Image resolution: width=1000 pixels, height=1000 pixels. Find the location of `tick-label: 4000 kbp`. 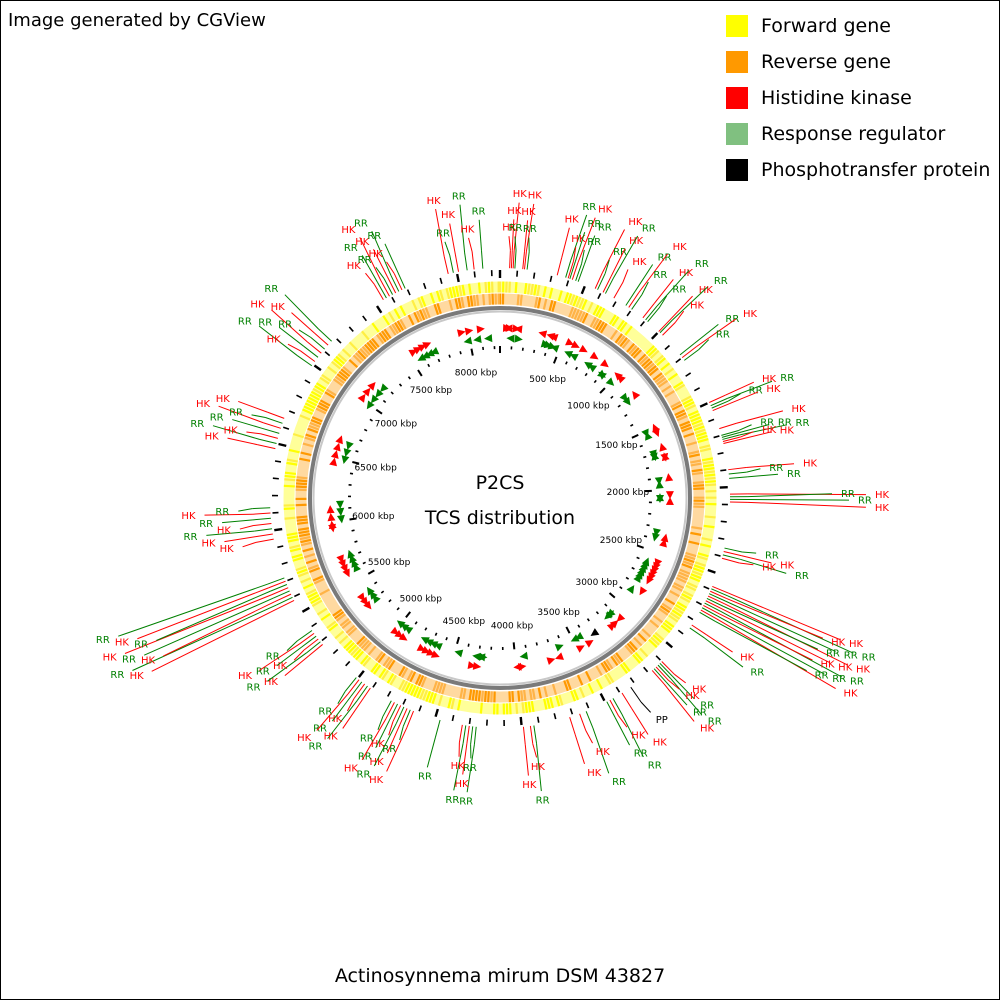

tick-label: 4000 kbp is located at coordinates (512, 626).